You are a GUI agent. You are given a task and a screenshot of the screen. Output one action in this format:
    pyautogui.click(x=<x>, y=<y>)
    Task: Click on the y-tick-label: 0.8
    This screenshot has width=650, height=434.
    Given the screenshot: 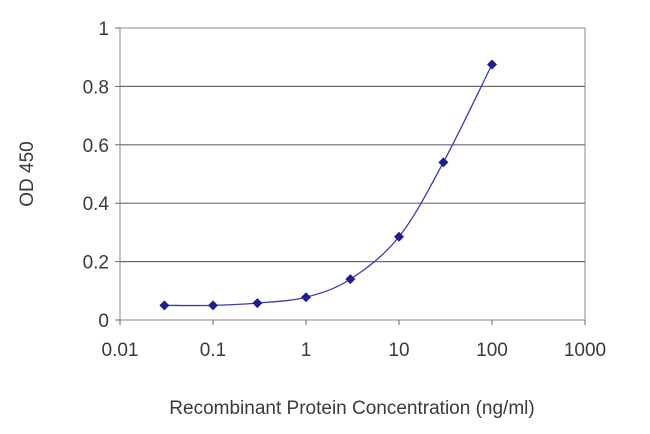 What is the action you would take?
    pyautogui.click(x=96, y=87)
    